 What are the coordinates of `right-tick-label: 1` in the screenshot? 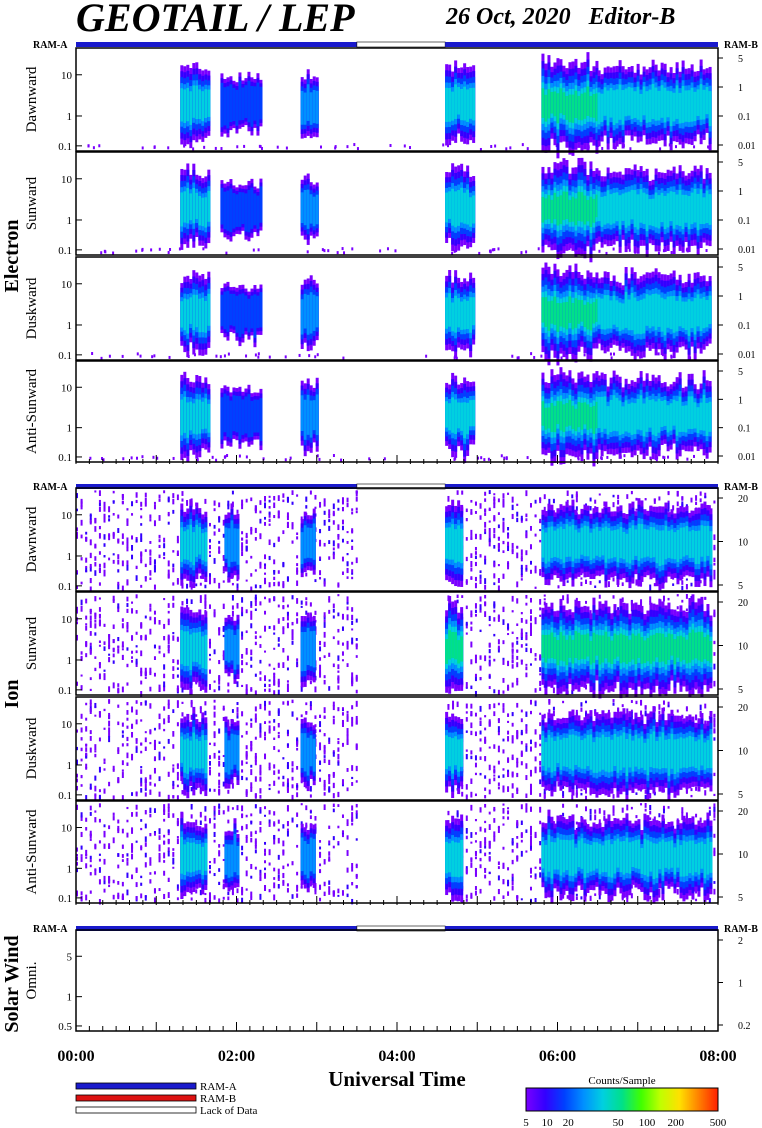 It's located at (740, 400).